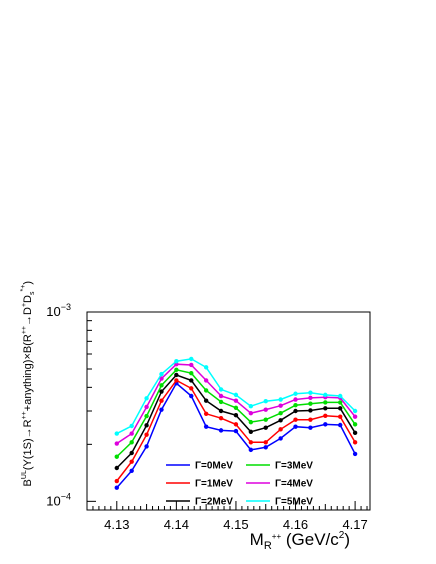 This screenshot has height=564, width=436. Describe the element at coordinates (295, 524) in the screenshot. I see `x-tick-label: 4.16` at that location.